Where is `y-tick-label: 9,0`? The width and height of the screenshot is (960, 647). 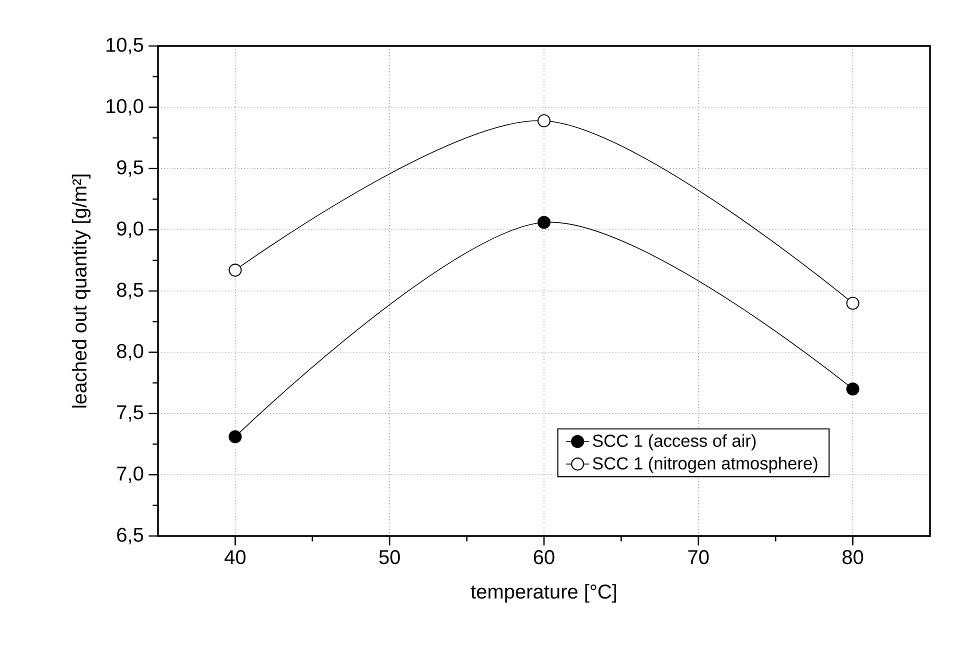
y-tick-label: 9,0 is located at coordinates (130, 229).